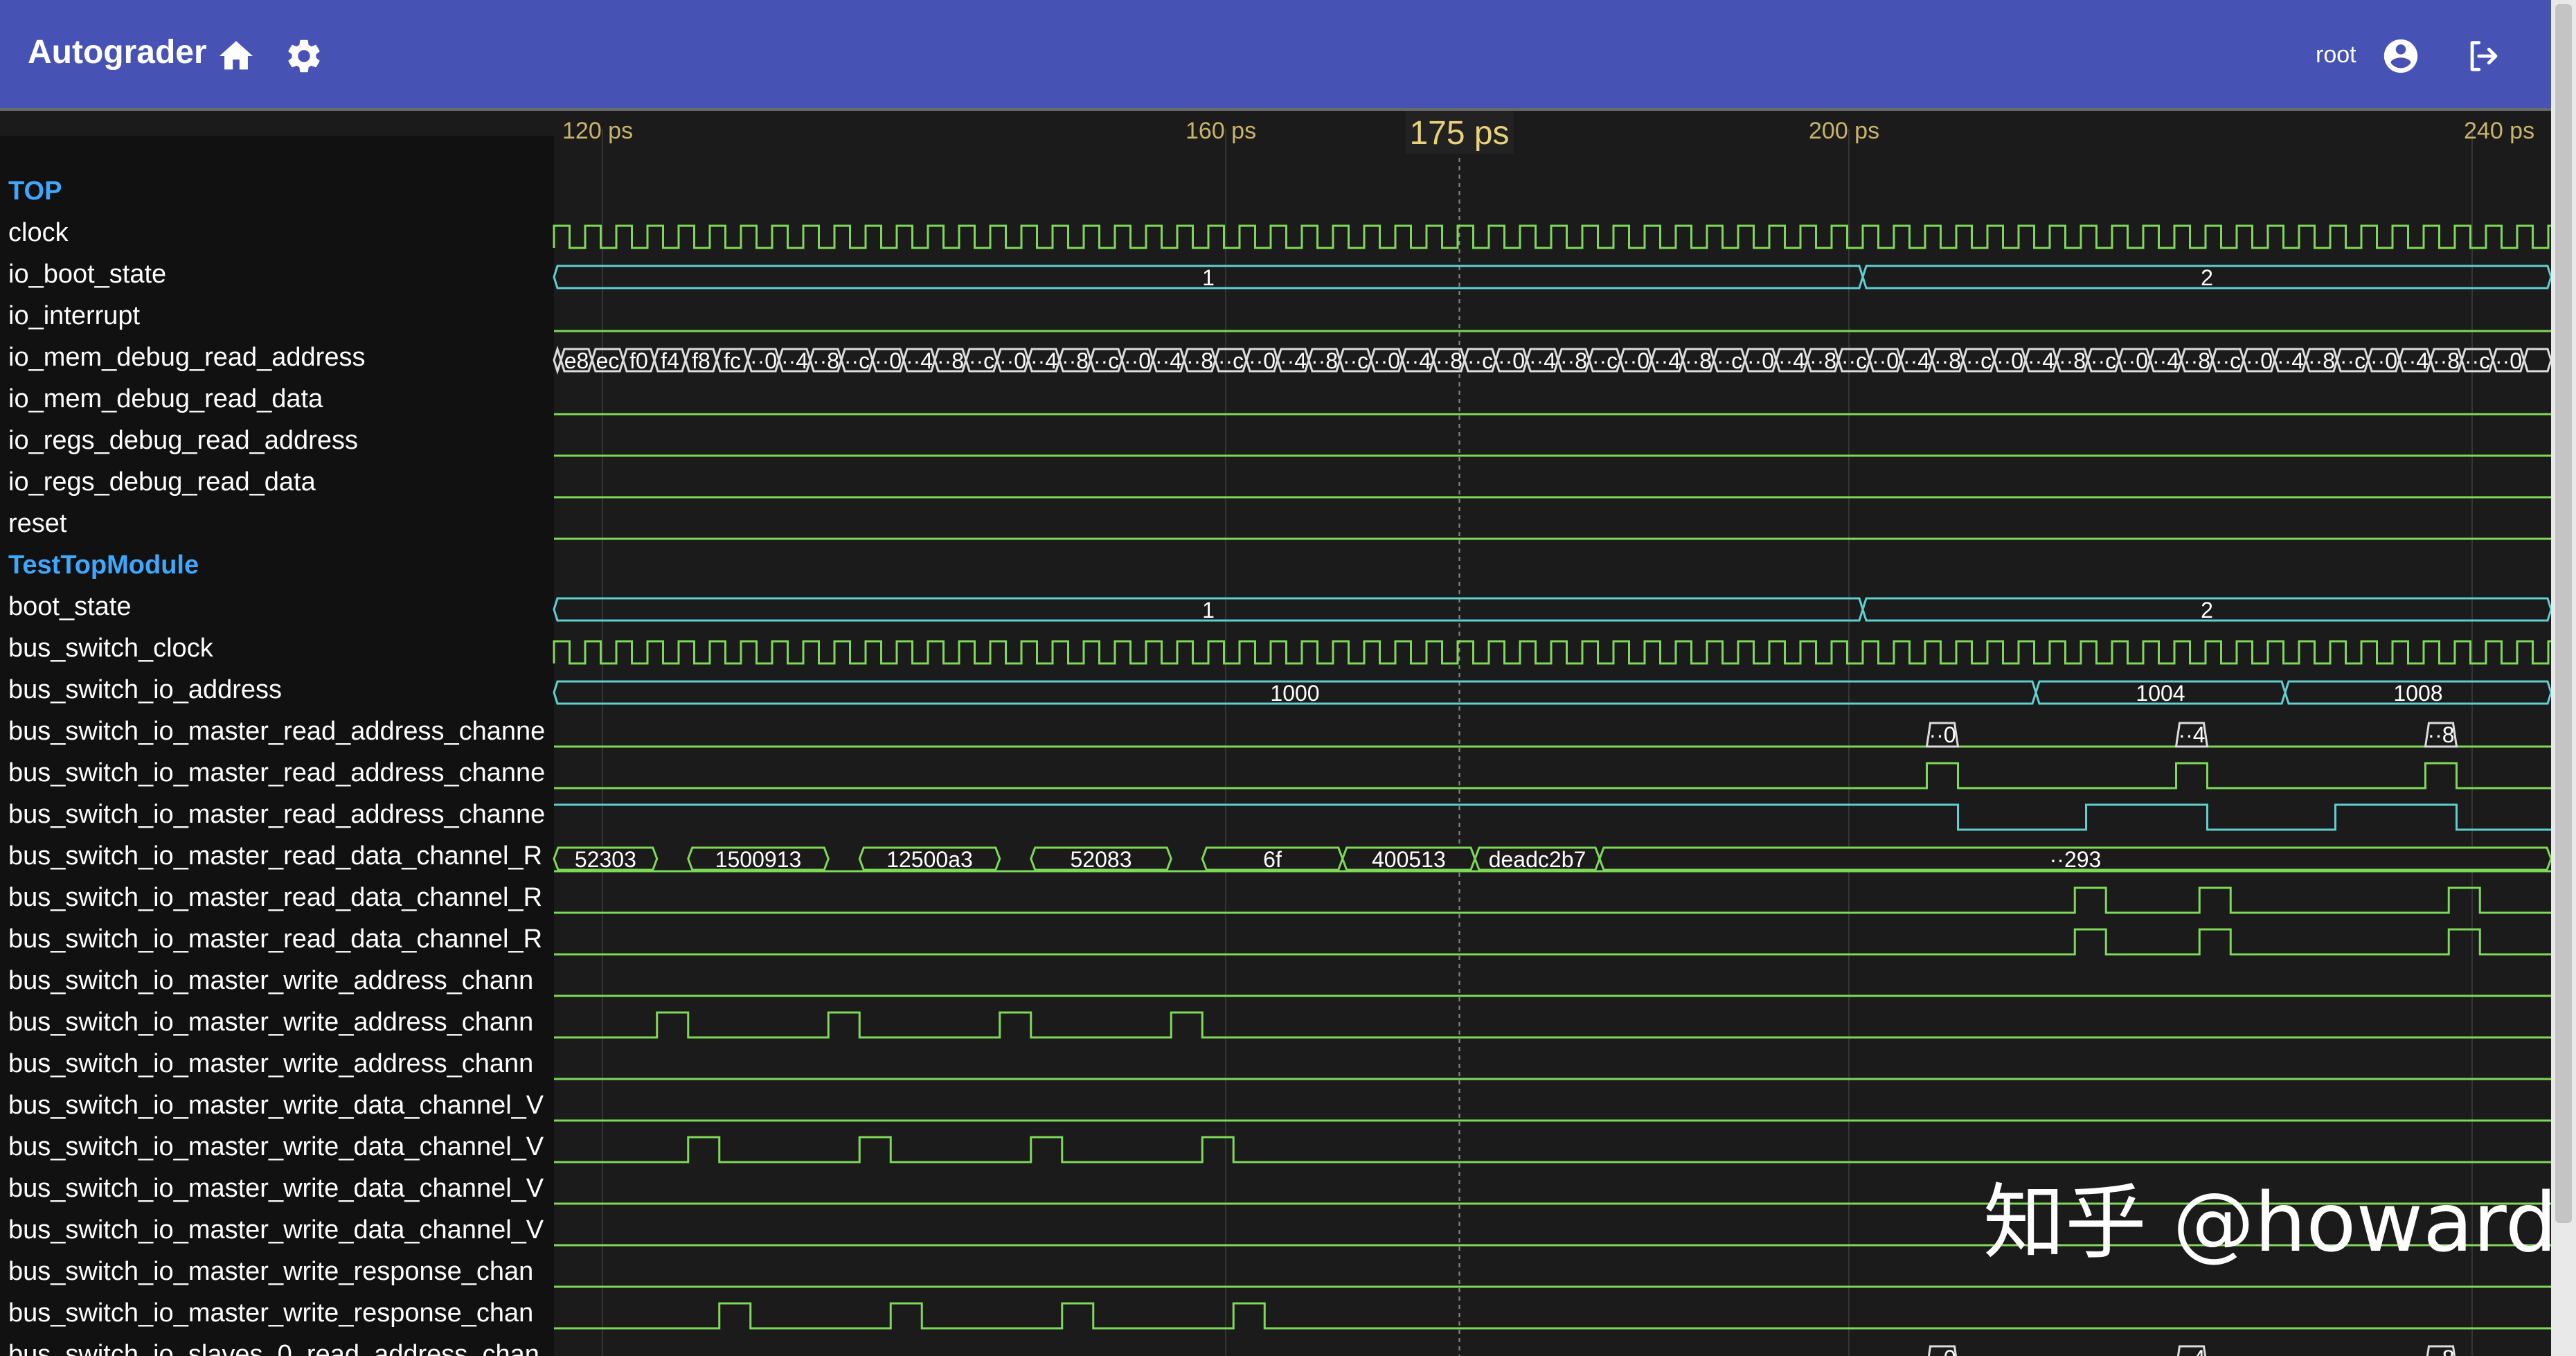 This screenshot has height=1356, width=2576. Describe the element at coordinates (1844, 131) in the screenshot. I see `time-tick-label: 200 ps` at that location.